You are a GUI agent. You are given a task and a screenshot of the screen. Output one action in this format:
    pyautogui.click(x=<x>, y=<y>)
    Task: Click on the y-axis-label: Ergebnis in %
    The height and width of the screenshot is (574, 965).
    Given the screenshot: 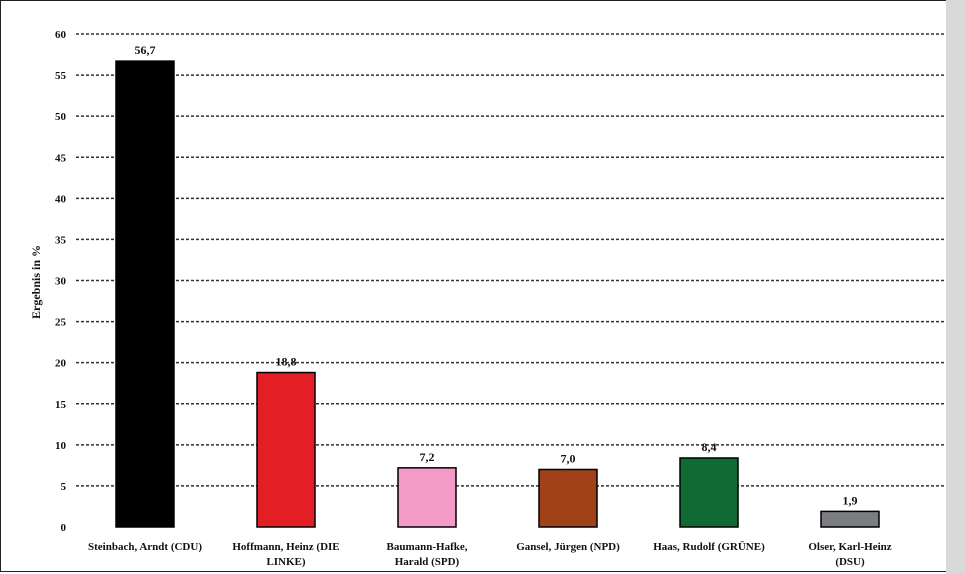 What is the action you would take?
    pyautogui.click(x=36, y=282)
    